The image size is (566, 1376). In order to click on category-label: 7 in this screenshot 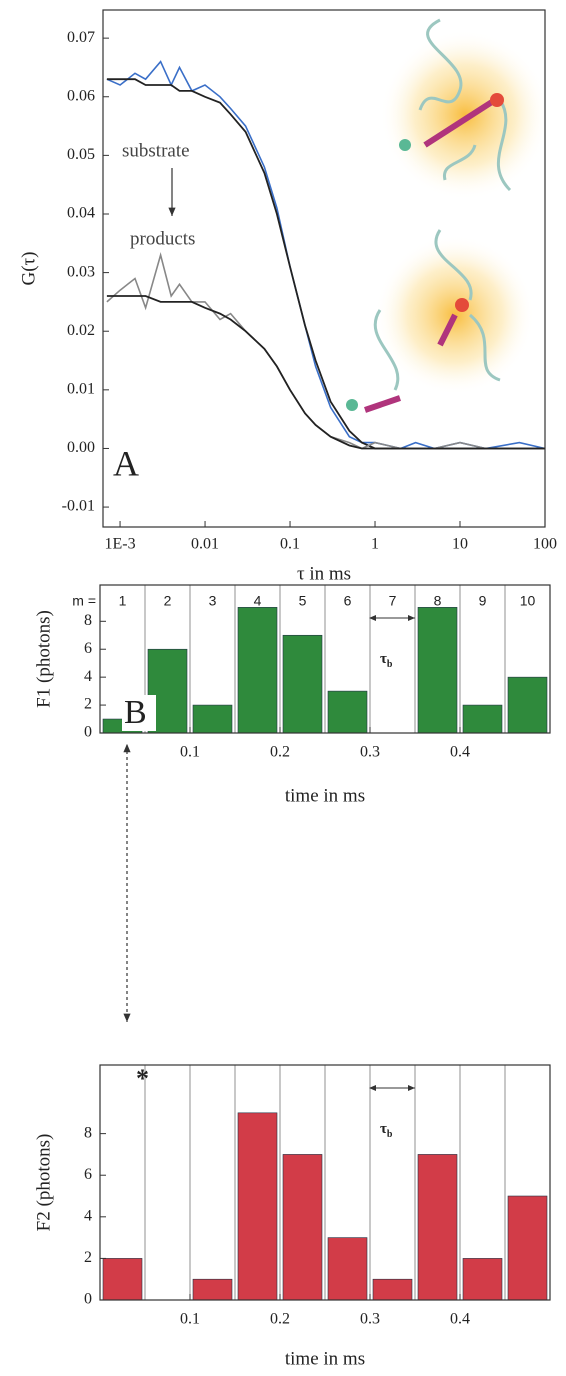, I will do `click(393, 601)`.